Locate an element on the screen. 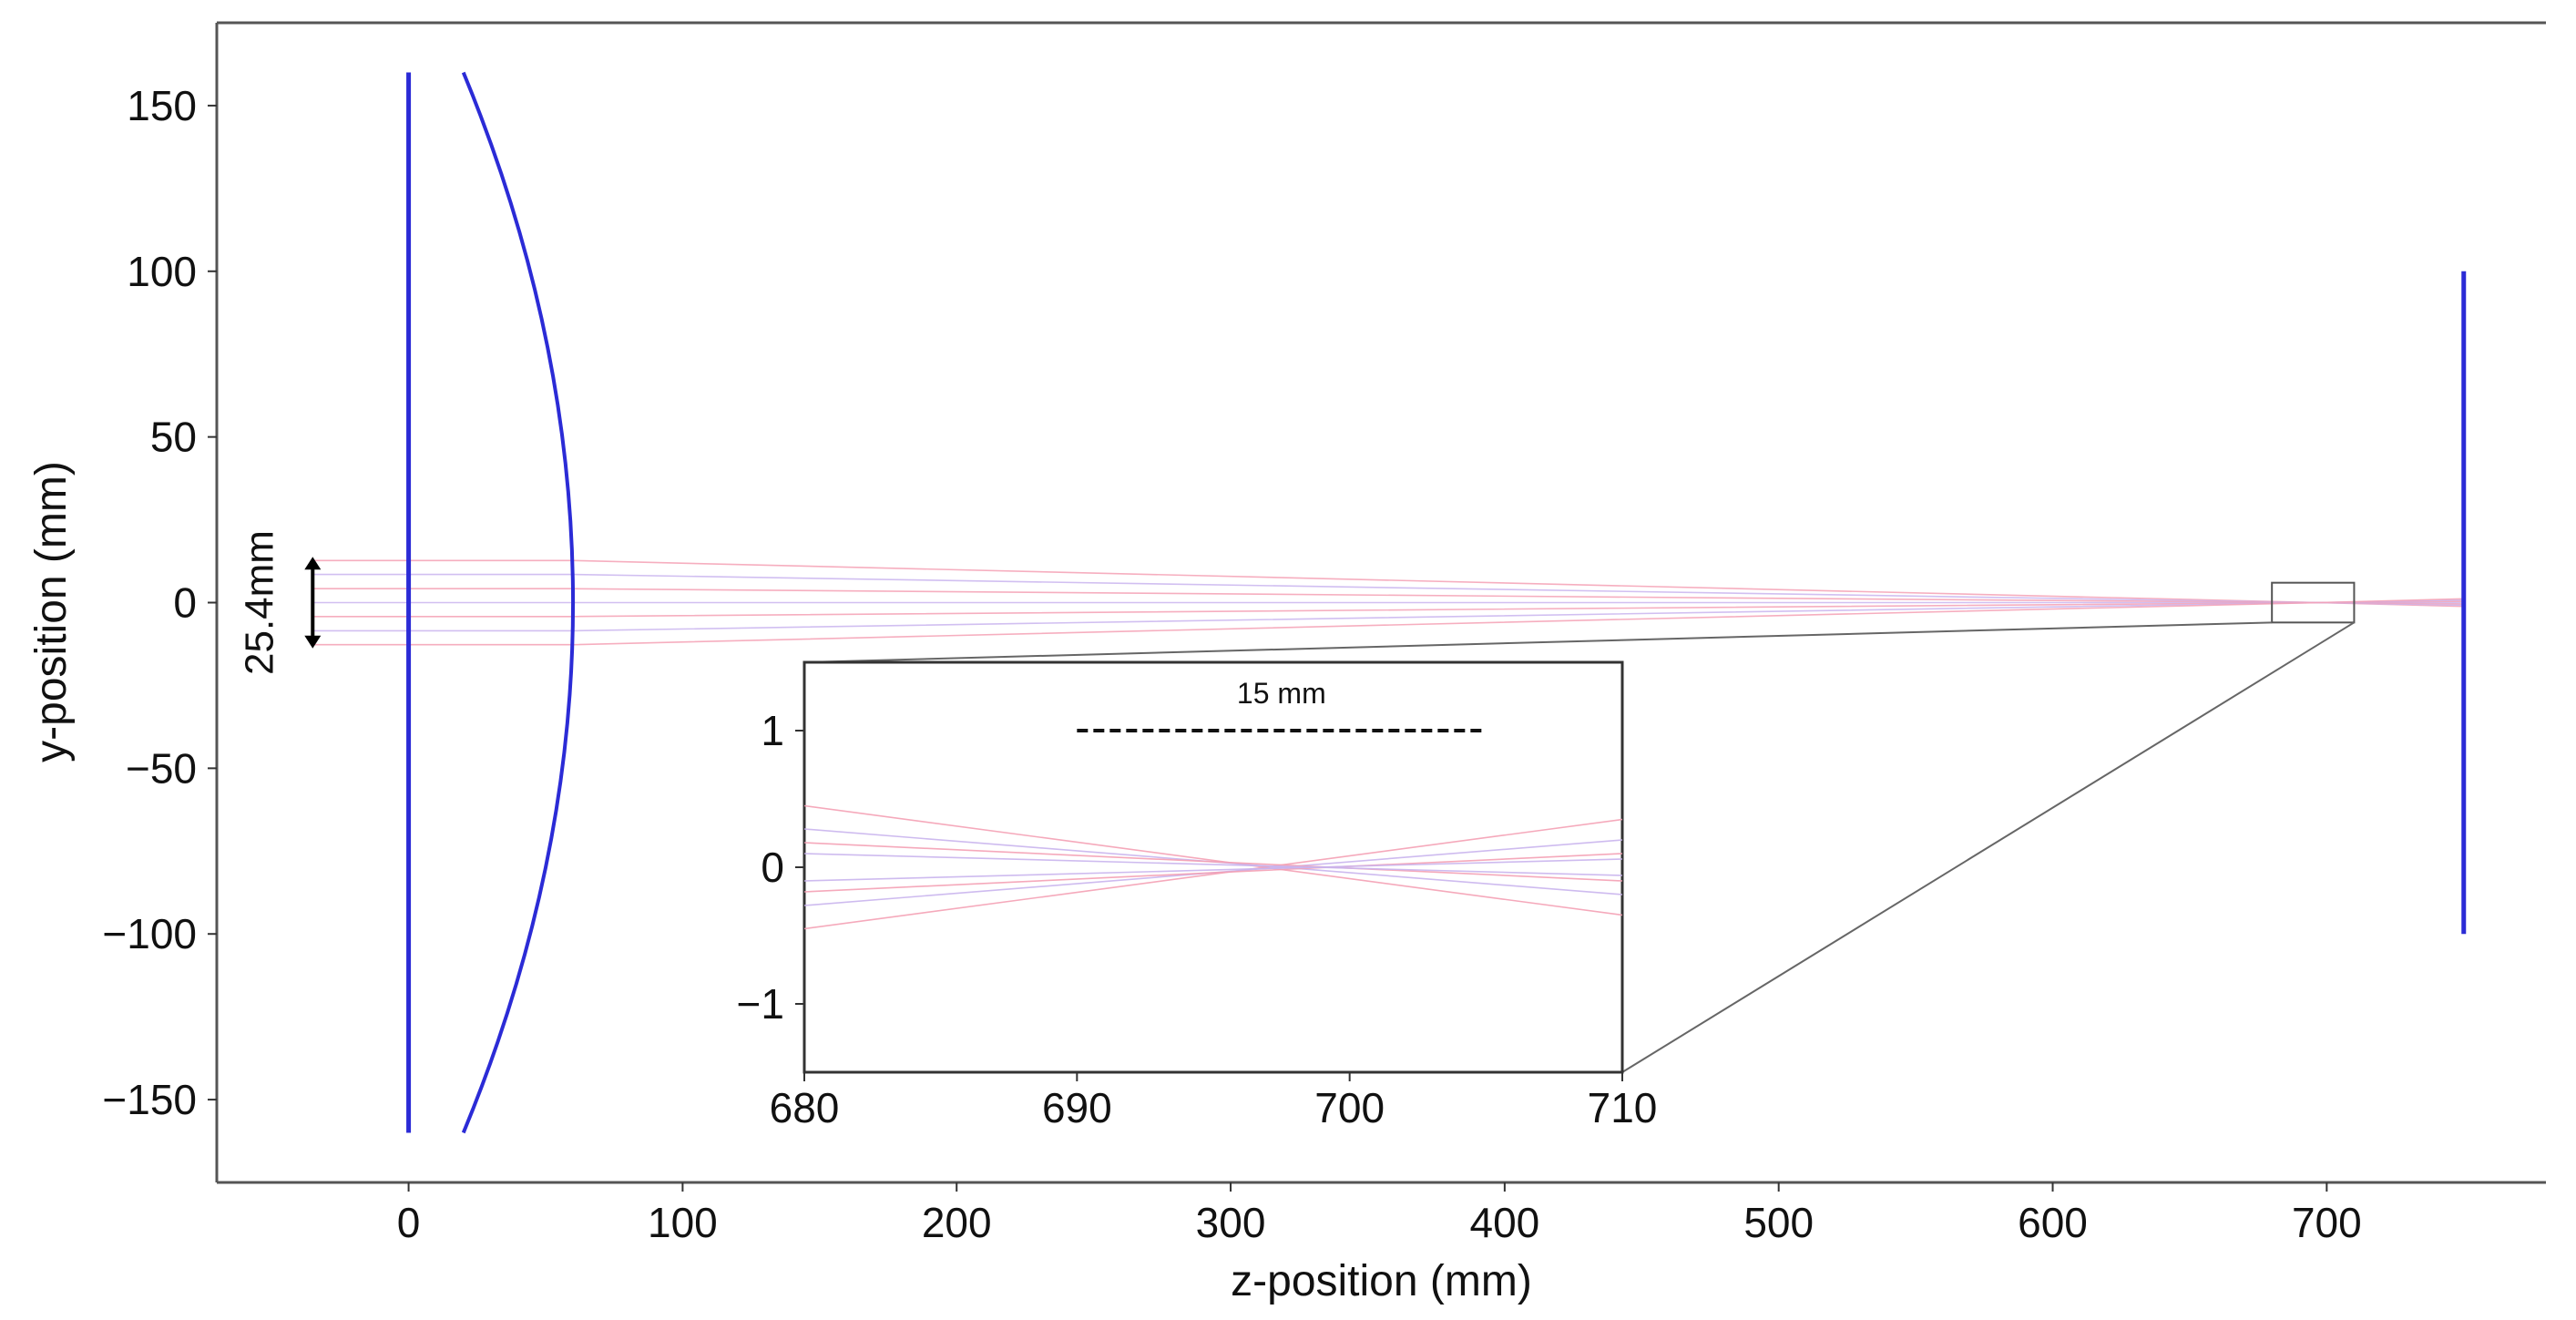 The image size is (2576, 1320). x-tick-label: 200 is located at coordinates (957, 1222).